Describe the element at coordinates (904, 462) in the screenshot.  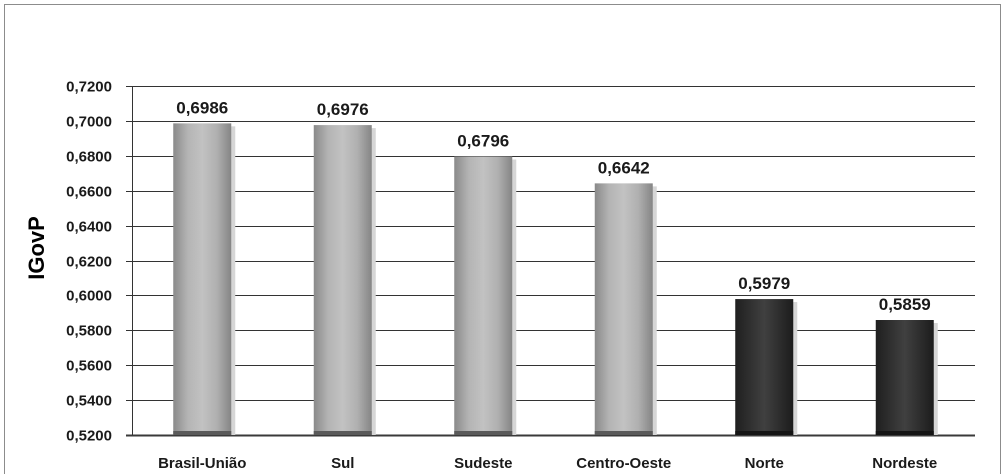
I see `category-label: Nordeste` at that location.